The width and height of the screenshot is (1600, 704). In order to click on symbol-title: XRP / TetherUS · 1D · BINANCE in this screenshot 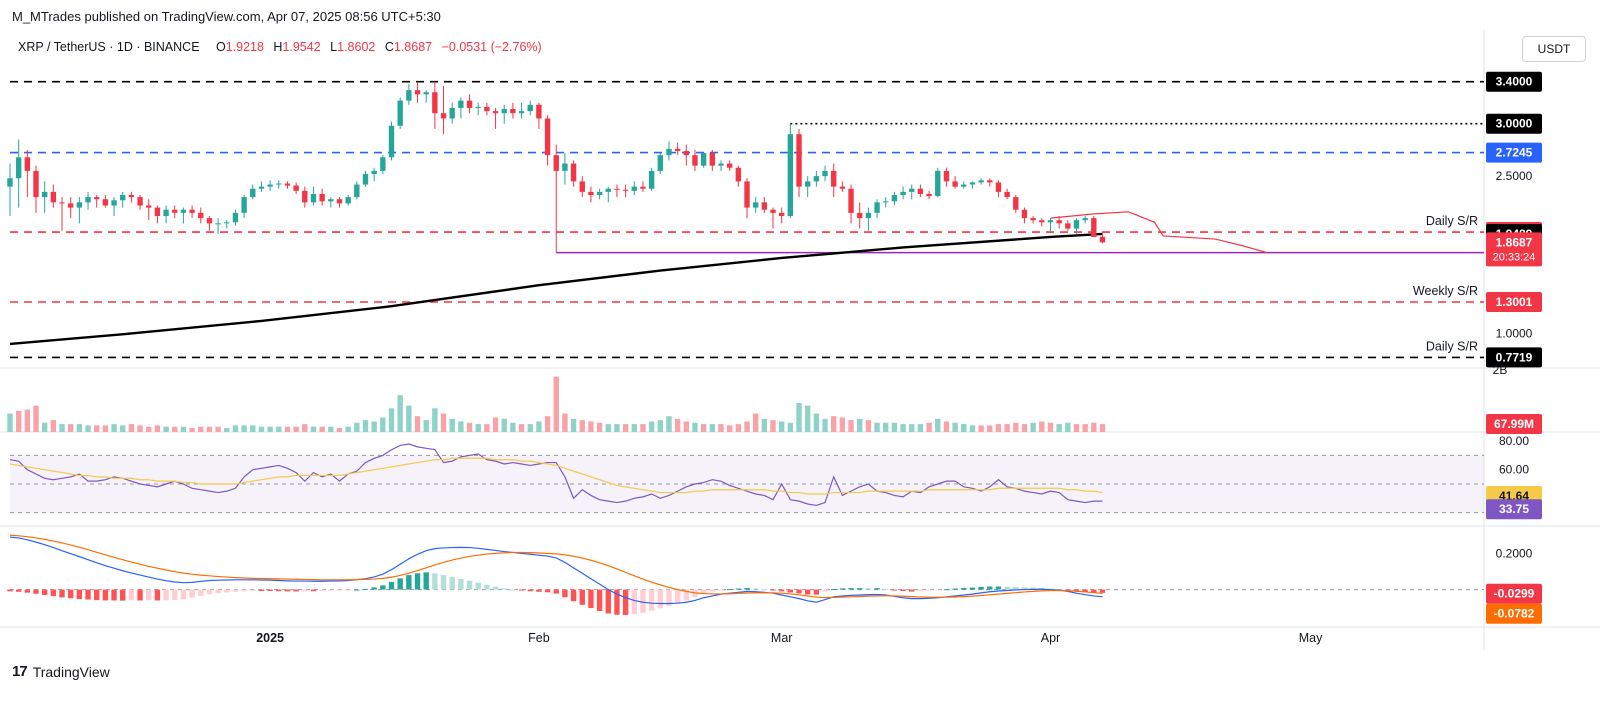, I will do `click(109, 47)`.